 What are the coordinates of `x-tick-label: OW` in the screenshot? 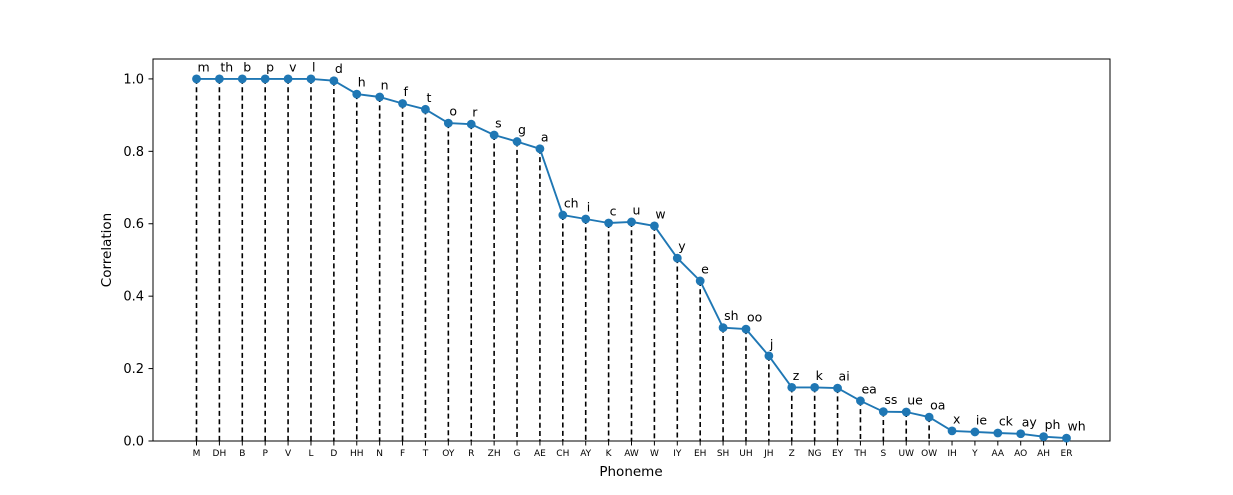 It's located at (929, 454).